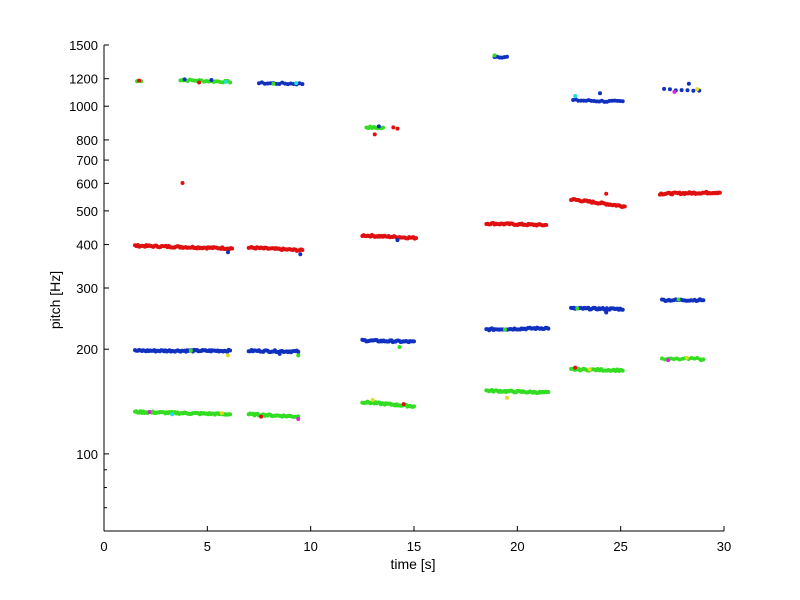  What do you see at coordinates (83, 79) in the screenshot?
I see `y-tick-label: 1200` at bounding box center [83, 79].